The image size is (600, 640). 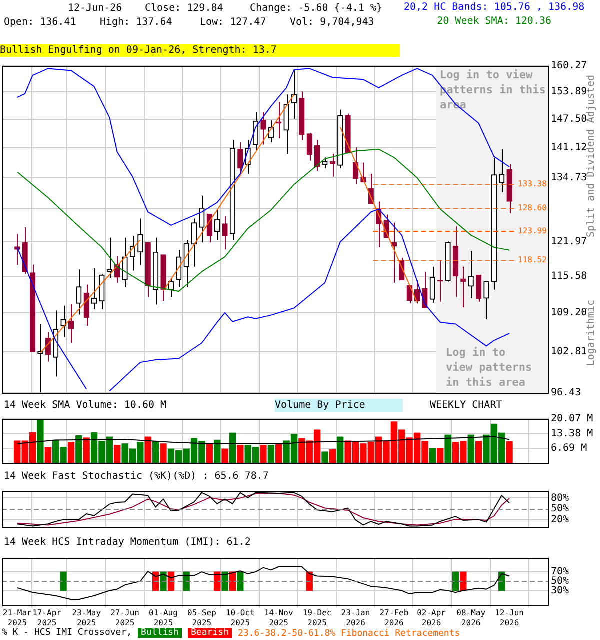 What do you see at coordinates (394, 618) in the screenshot?
I see `x-tick-label: 27-Feb 2026` at bounding box center [394, 618].